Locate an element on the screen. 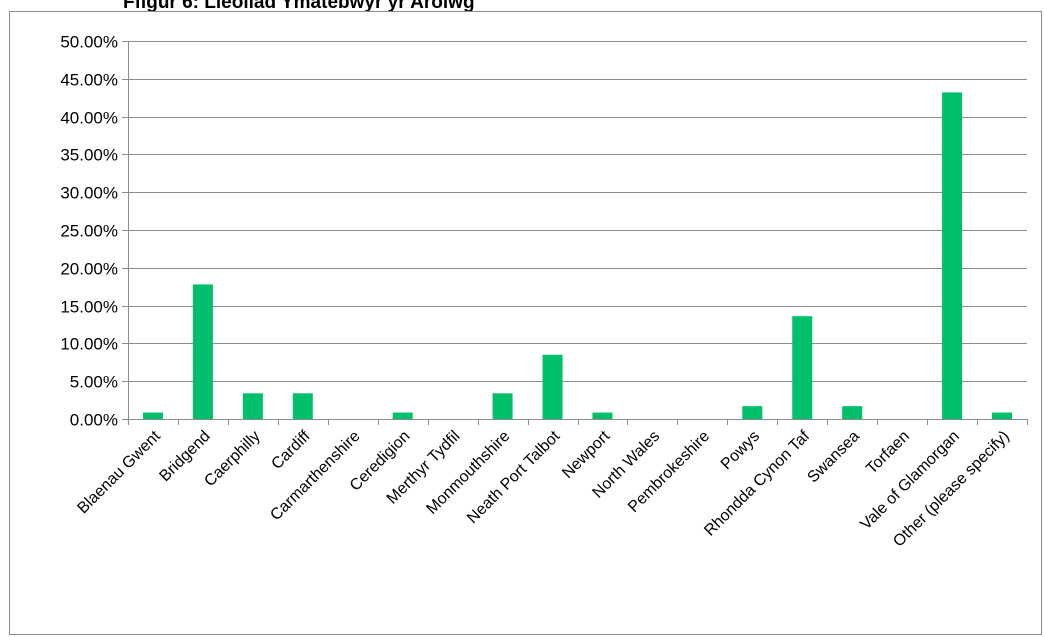  y-tick-label: 25.00% is located at coordinates (89, 231).